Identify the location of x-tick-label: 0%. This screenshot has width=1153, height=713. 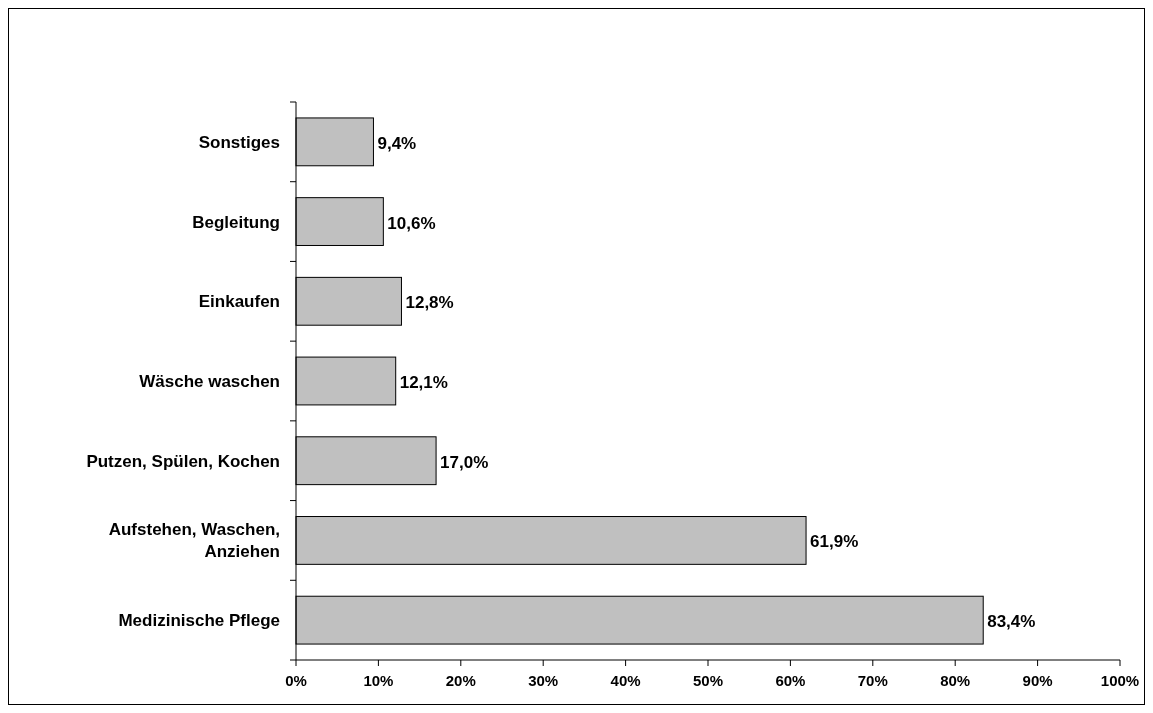
(296, 680).